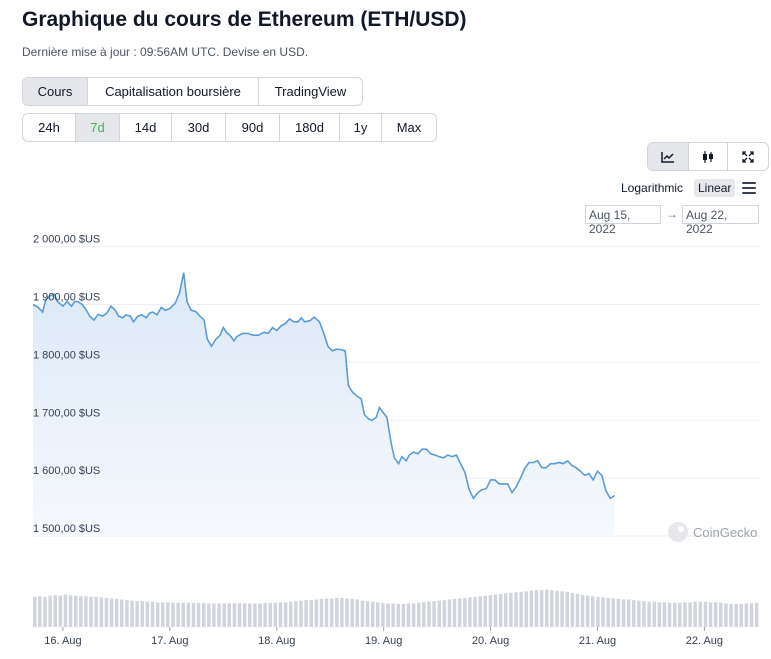 This screenshot has width=771, height=659. What do you see at coordinates (66, 413) in the screenshot?
I see `y-tick-label: 1 700,00 $US` at bounding box center [66, 413].